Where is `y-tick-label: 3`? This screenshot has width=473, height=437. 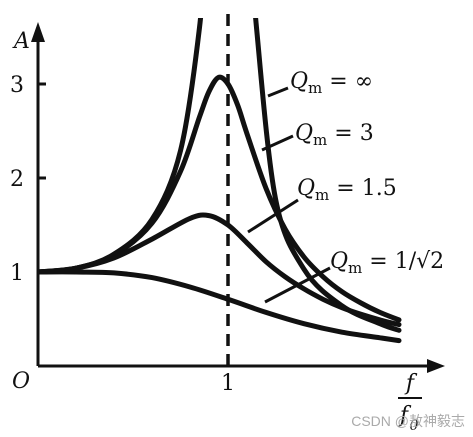 y-tick-label: 3 is located at coordinates (17, 85).